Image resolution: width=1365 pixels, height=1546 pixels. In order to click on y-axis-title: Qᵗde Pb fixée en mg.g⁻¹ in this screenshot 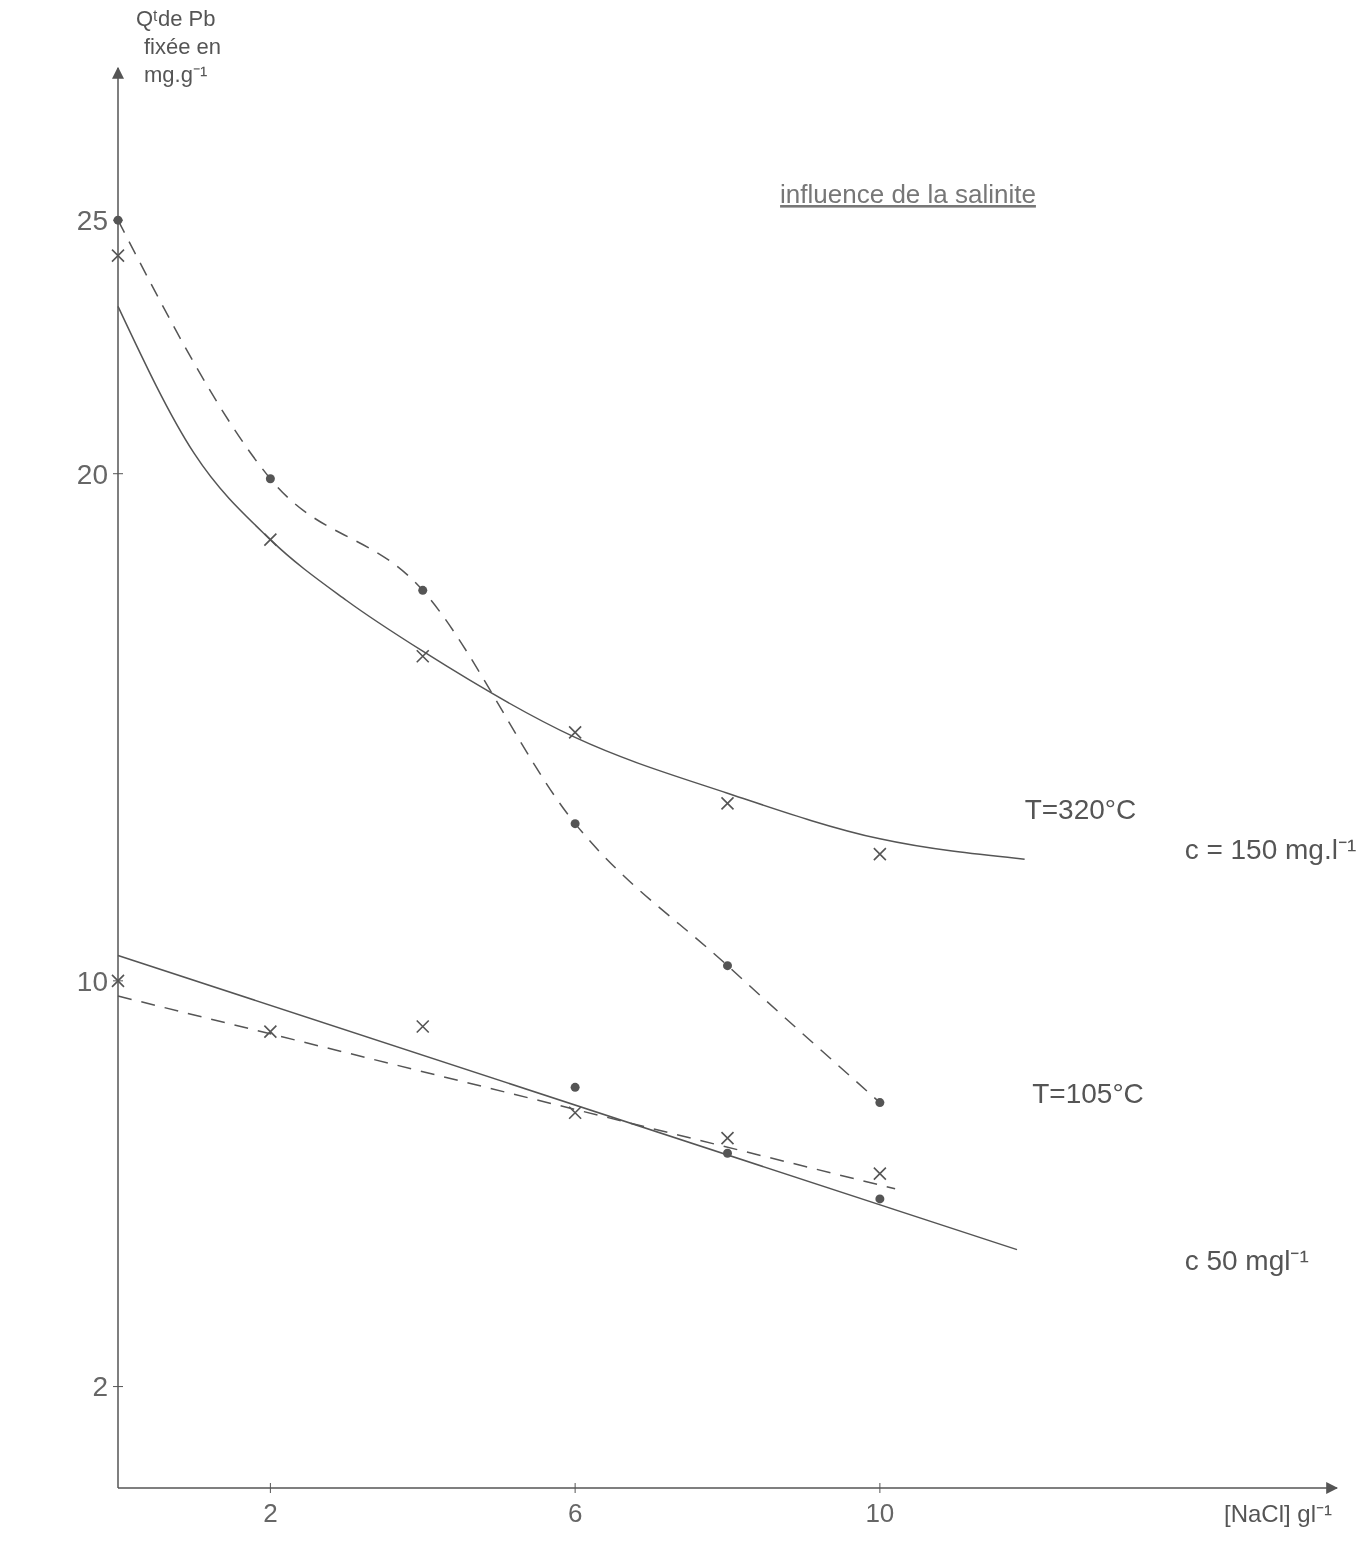, I will do `click(179, 46)`.